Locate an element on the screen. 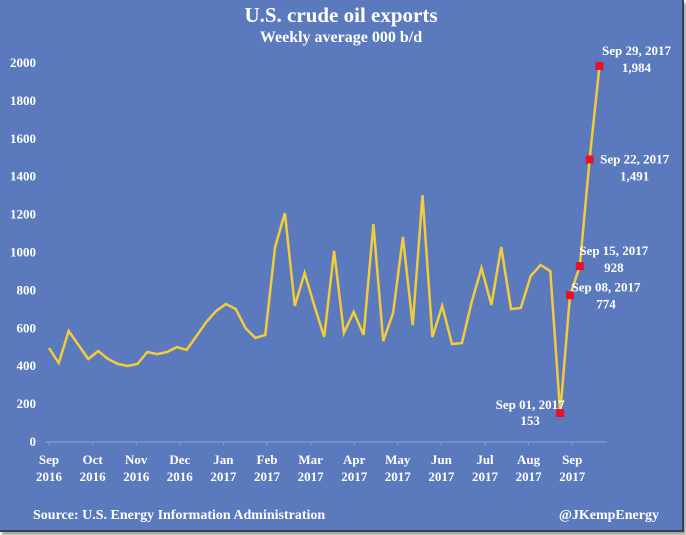  x-tick-month: Feb is located at coordinates (267, 459).